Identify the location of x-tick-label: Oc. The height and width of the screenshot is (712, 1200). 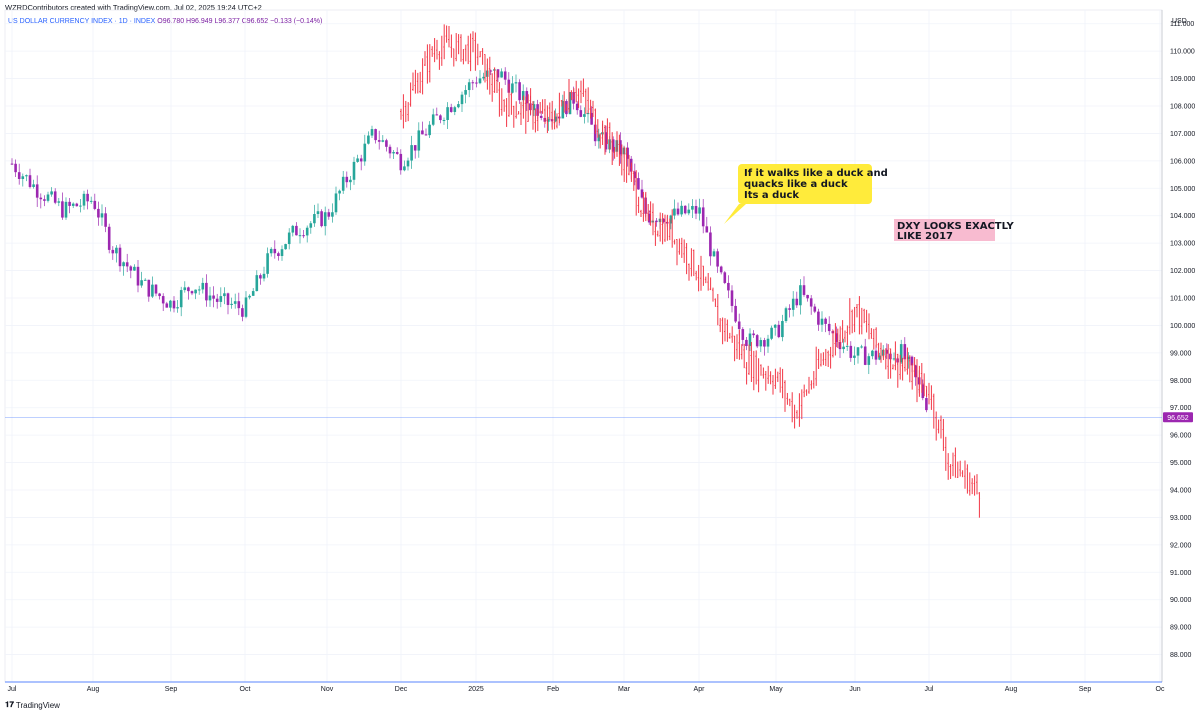
(1160, 689).